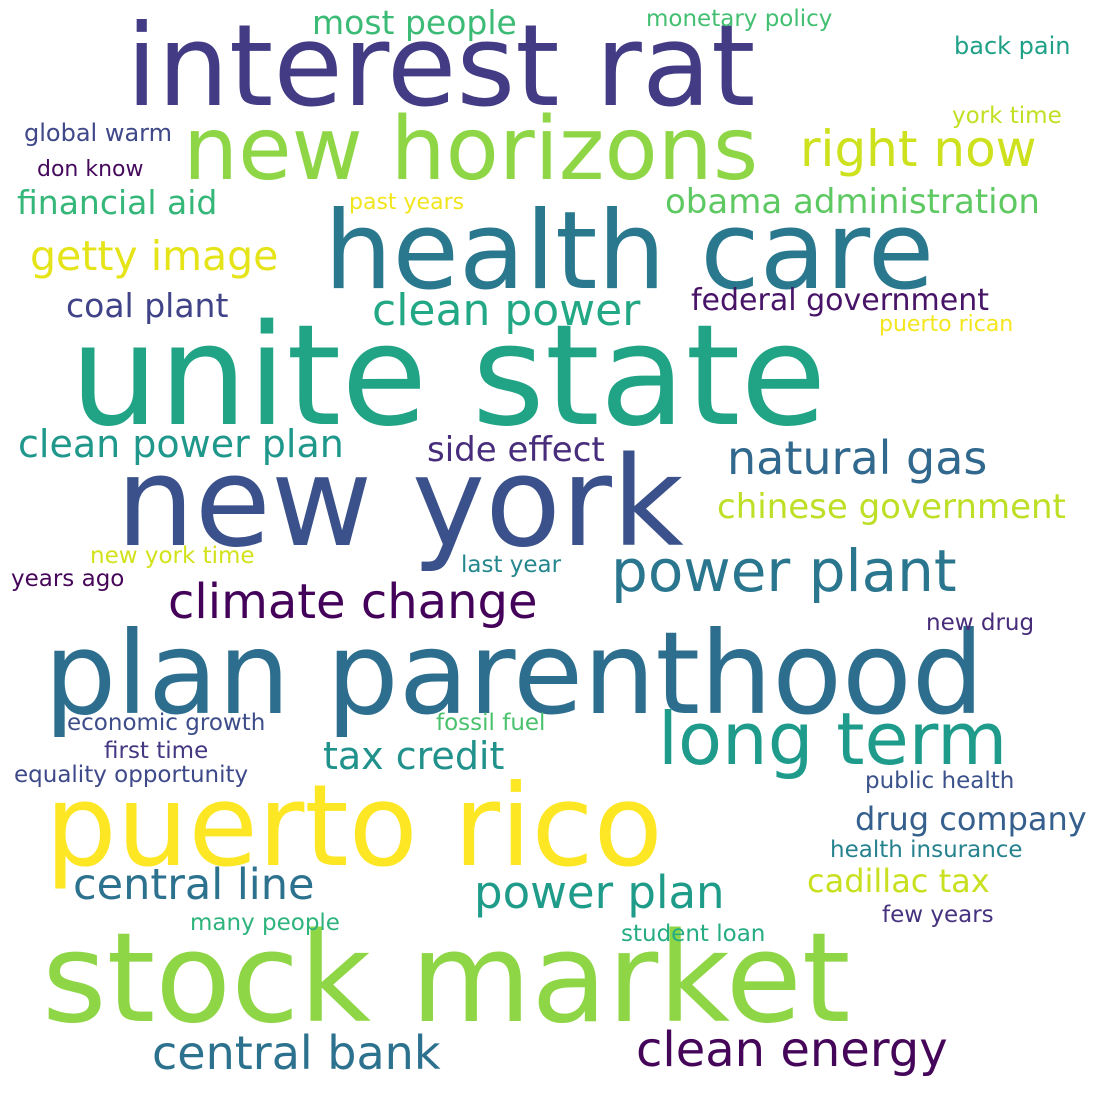 The height and width of the screenshot is (1101, 1101). What do you see at coordinates (514, 673) in the screenshot?
I see `word-plan-parenthood: plan parenthood` at bounding box center [514, 673].